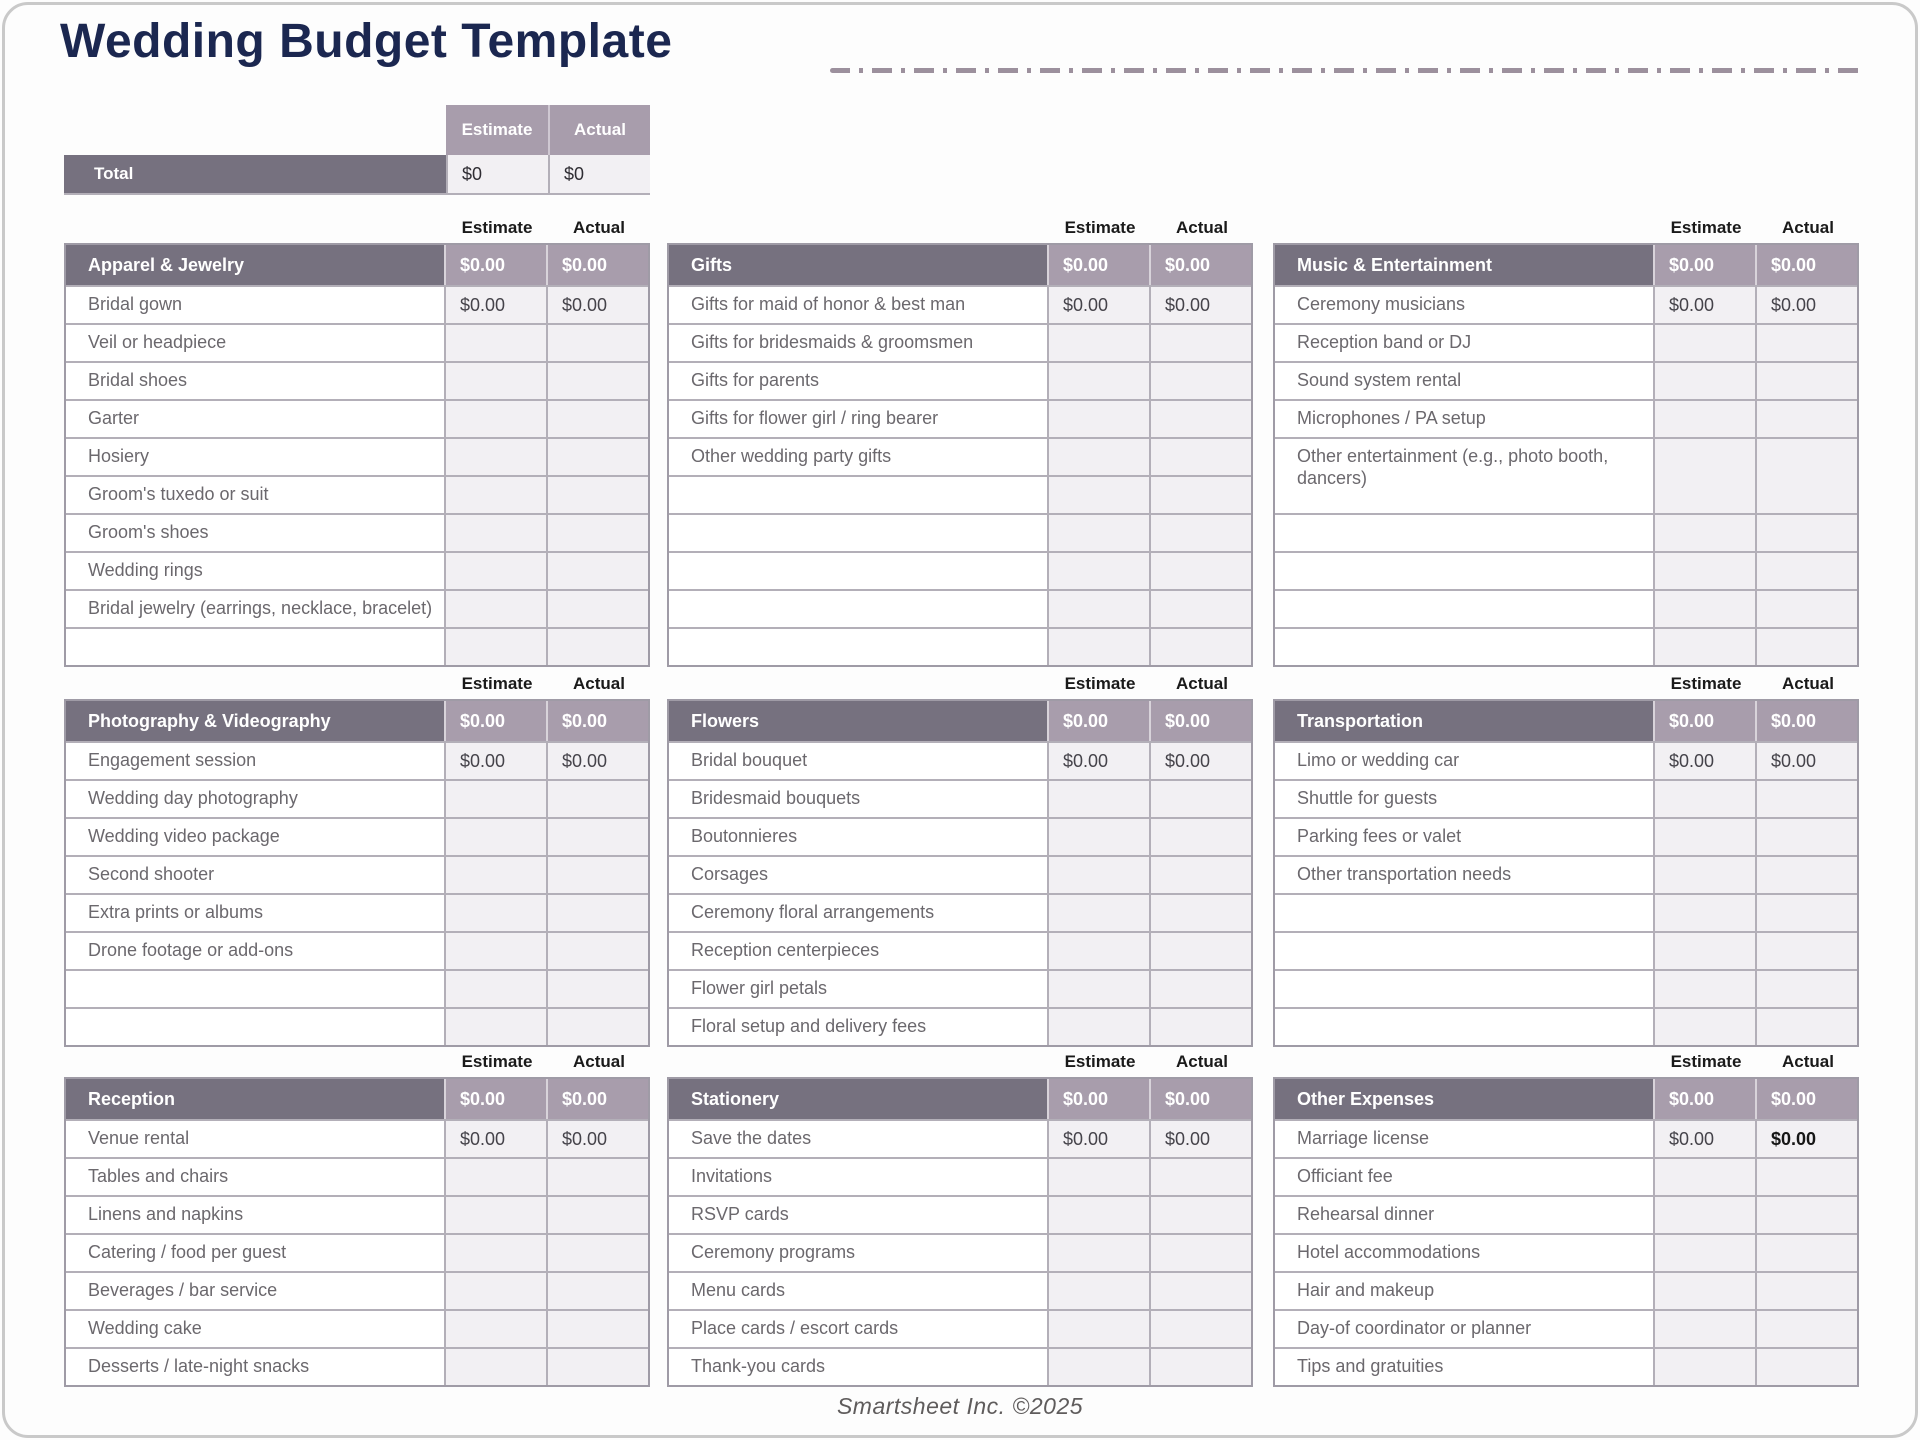  Describe the element at coordinates (497, 174) in the screenshot. I see `total-estimate-value: $0` at that location.